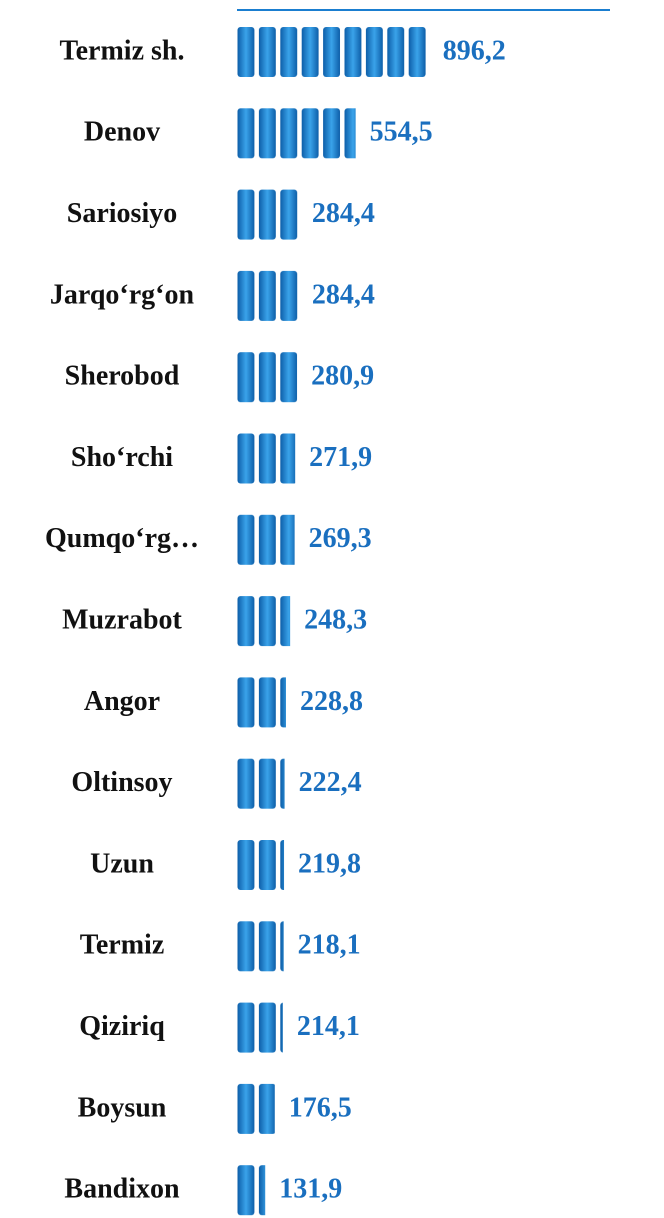 This screenshot has width=664, height=1218. Describe the element at coordinates (122, 945) in the screenshot. I see `category-label: Termiz` at that location.